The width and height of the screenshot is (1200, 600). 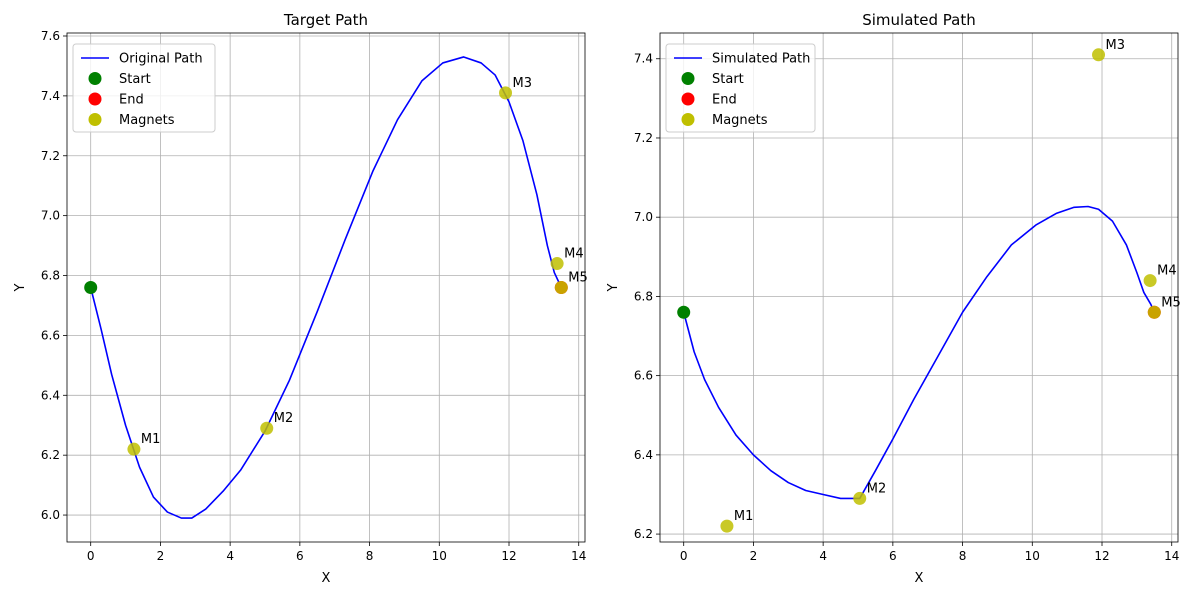 What do you see at coordinates (761, 59) in the screenshot?
I see `legend-entry-path: Simulated Path` at bounding box center [761, 59].